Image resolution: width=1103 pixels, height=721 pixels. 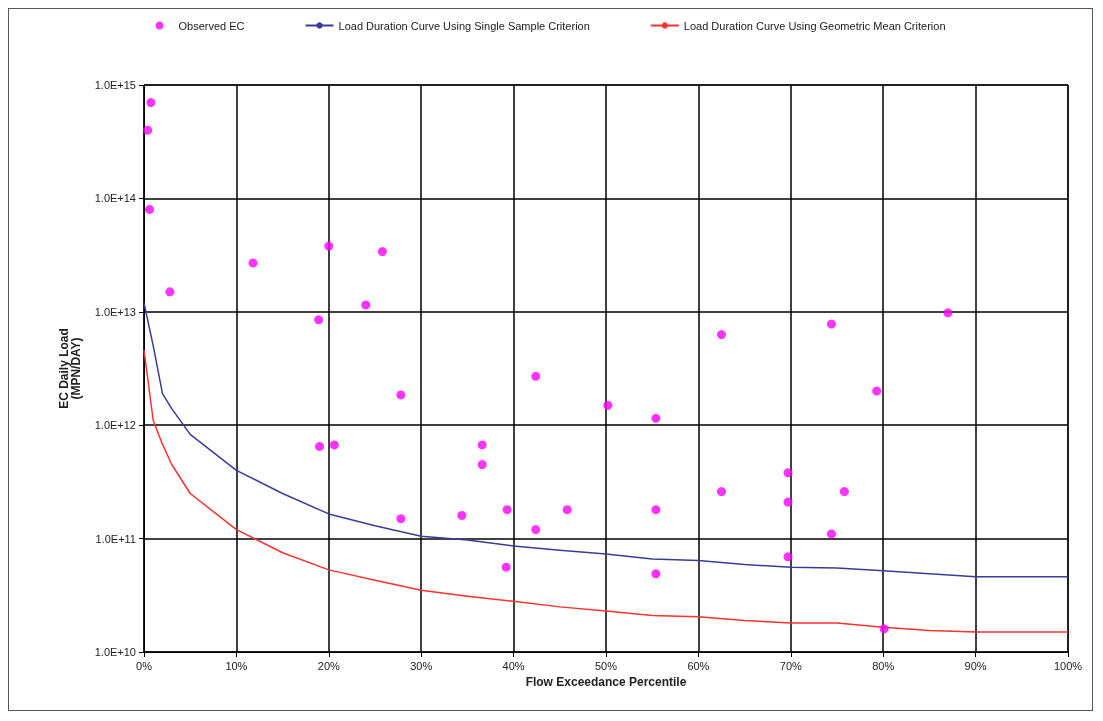 I want to click on y-axis-title: EC Daily Load (MPN/DAY), so click(x=70, y=368).